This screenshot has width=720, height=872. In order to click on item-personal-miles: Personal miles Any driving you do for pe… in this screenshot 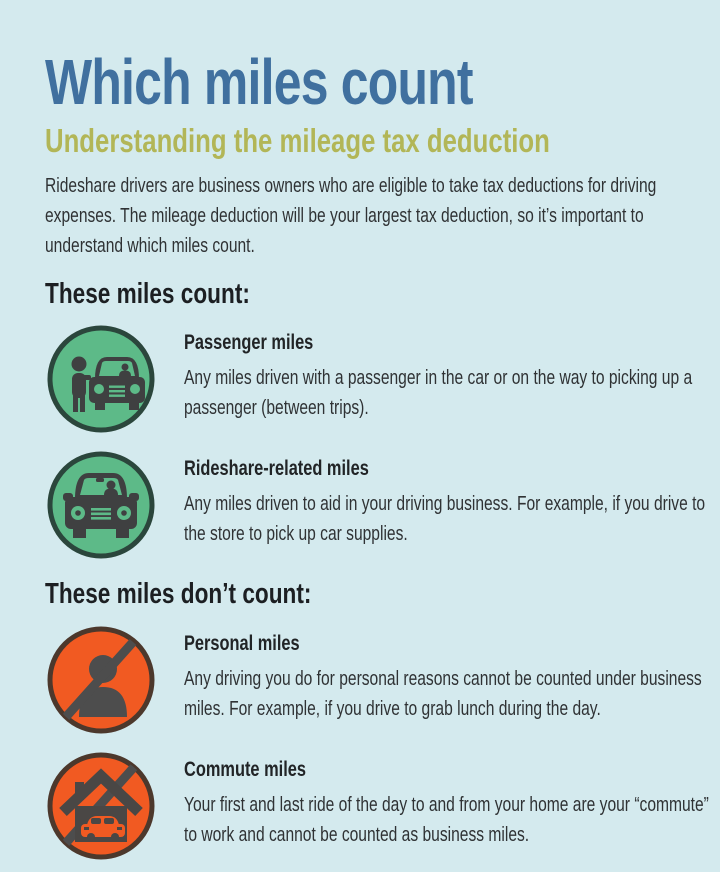, I will do `click(373, 680)`.